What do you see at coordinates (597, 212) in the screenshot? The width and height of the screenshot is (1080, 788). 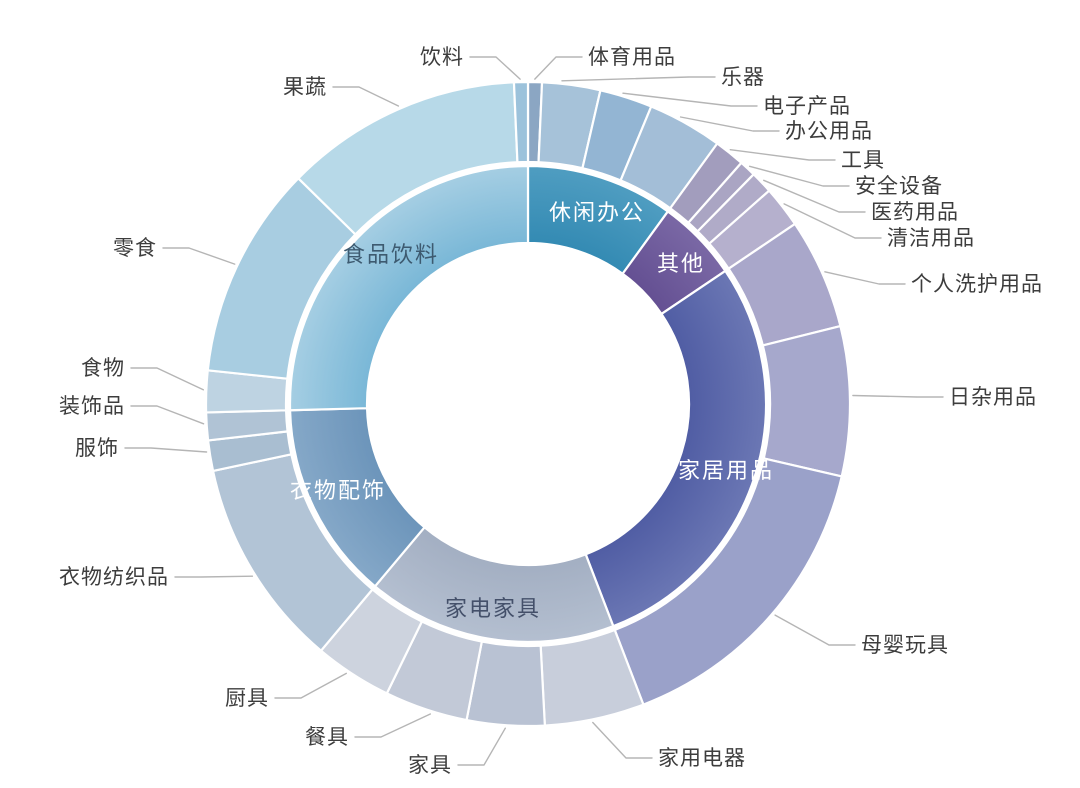 I see `inner-label-0: 休闲办公` at bounding box center [597, 212].